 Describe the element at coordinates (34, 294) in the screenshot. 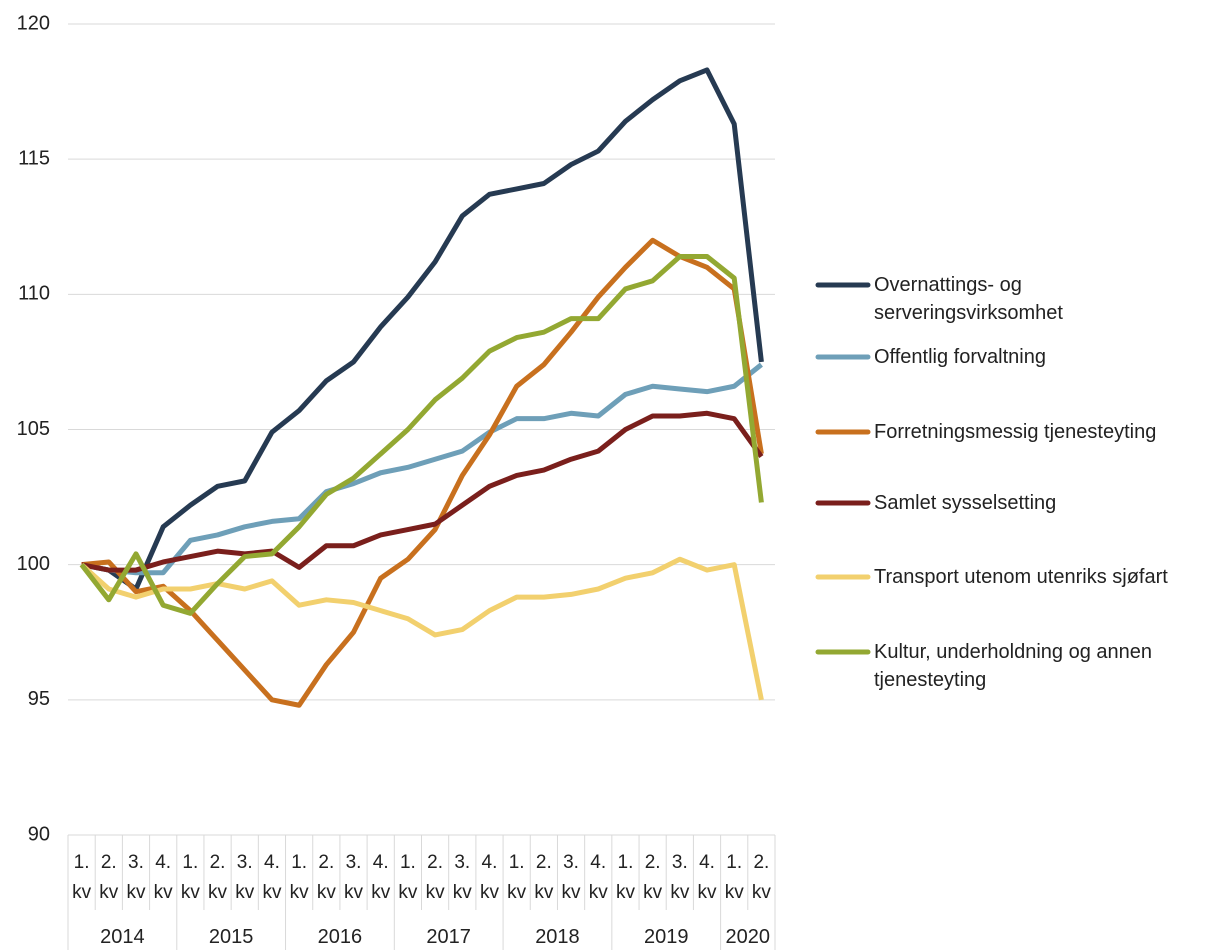

I see `y-tick-label: 110` at that location.